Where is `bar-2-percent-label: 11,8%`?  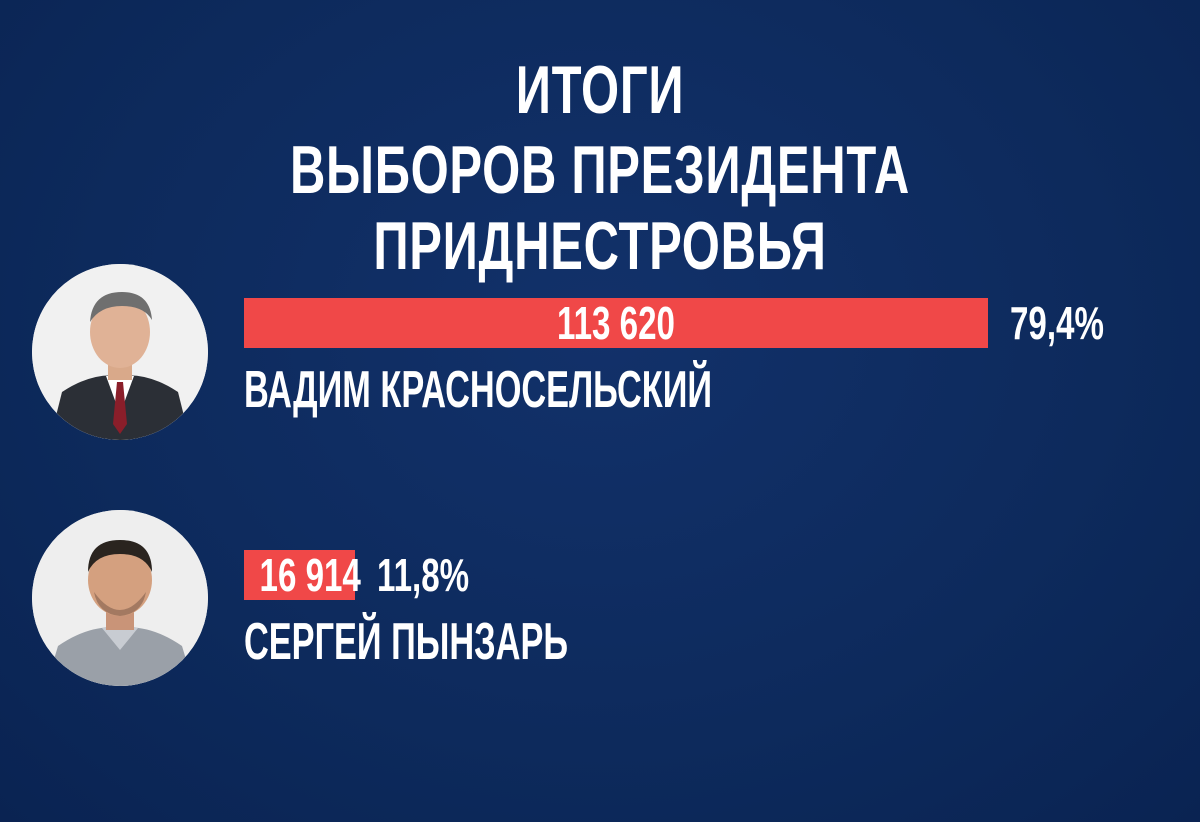 bar-2-percent-label: 11,8% is located at coordinates (423, 575).